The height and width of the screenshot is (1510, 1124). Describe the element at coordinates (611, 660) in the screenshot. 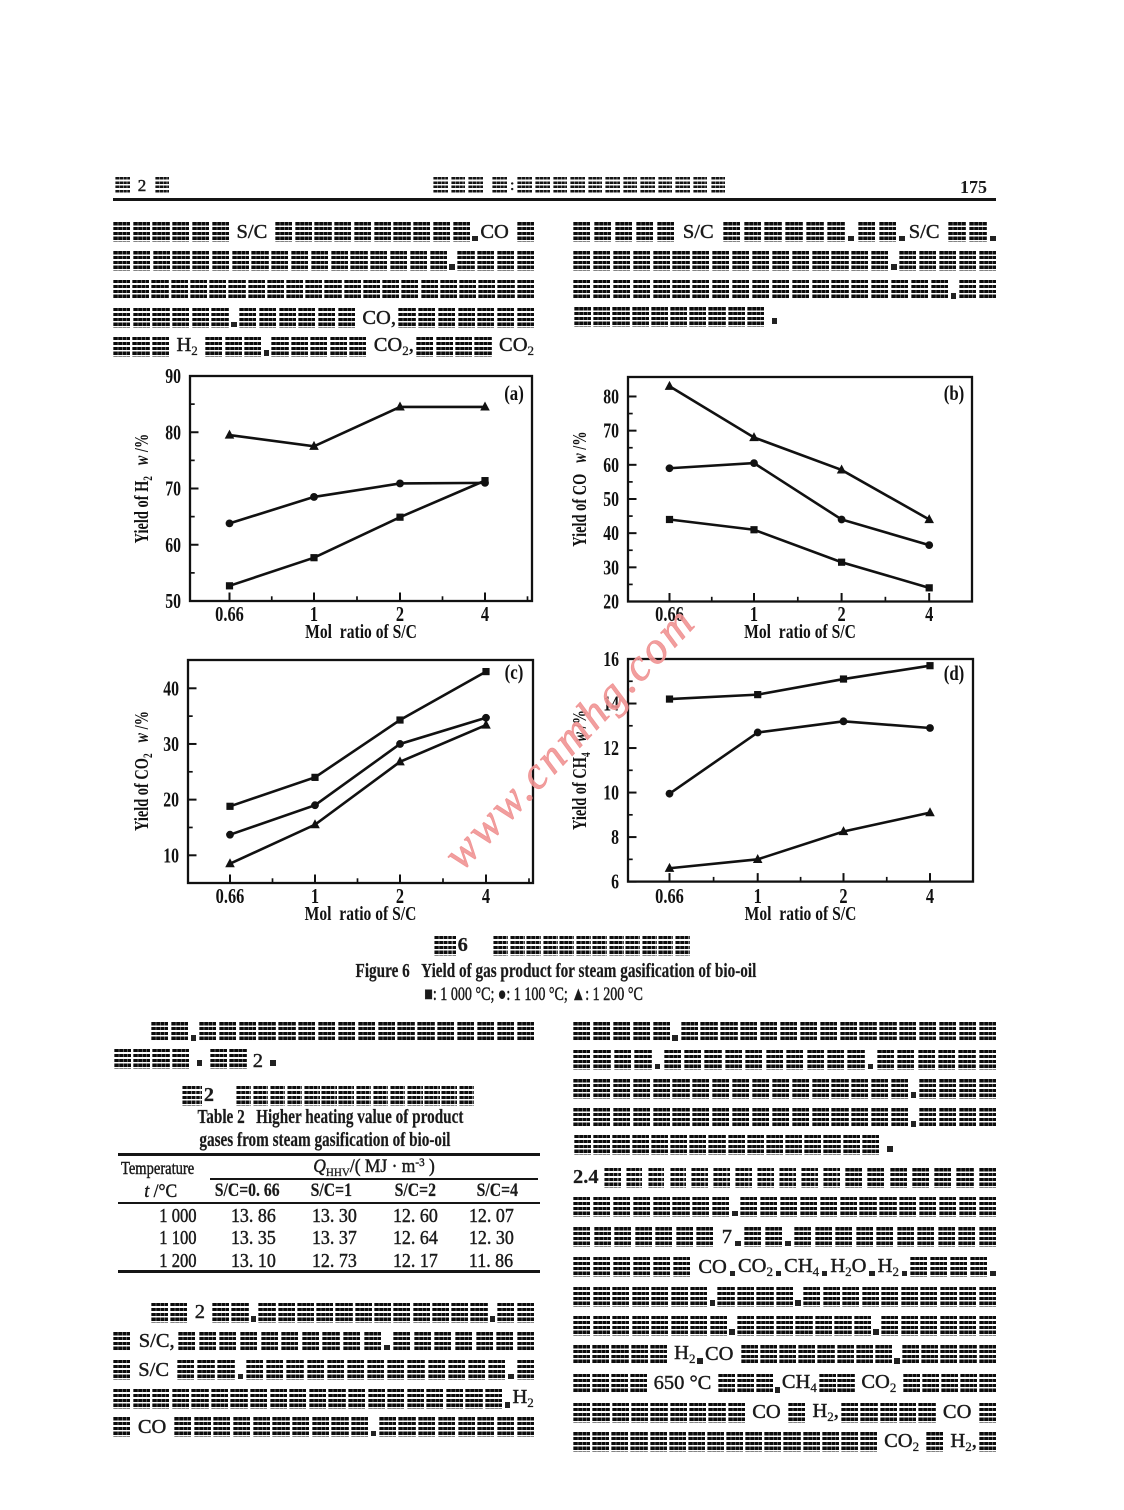

I see `svg-text: 16` at that location.